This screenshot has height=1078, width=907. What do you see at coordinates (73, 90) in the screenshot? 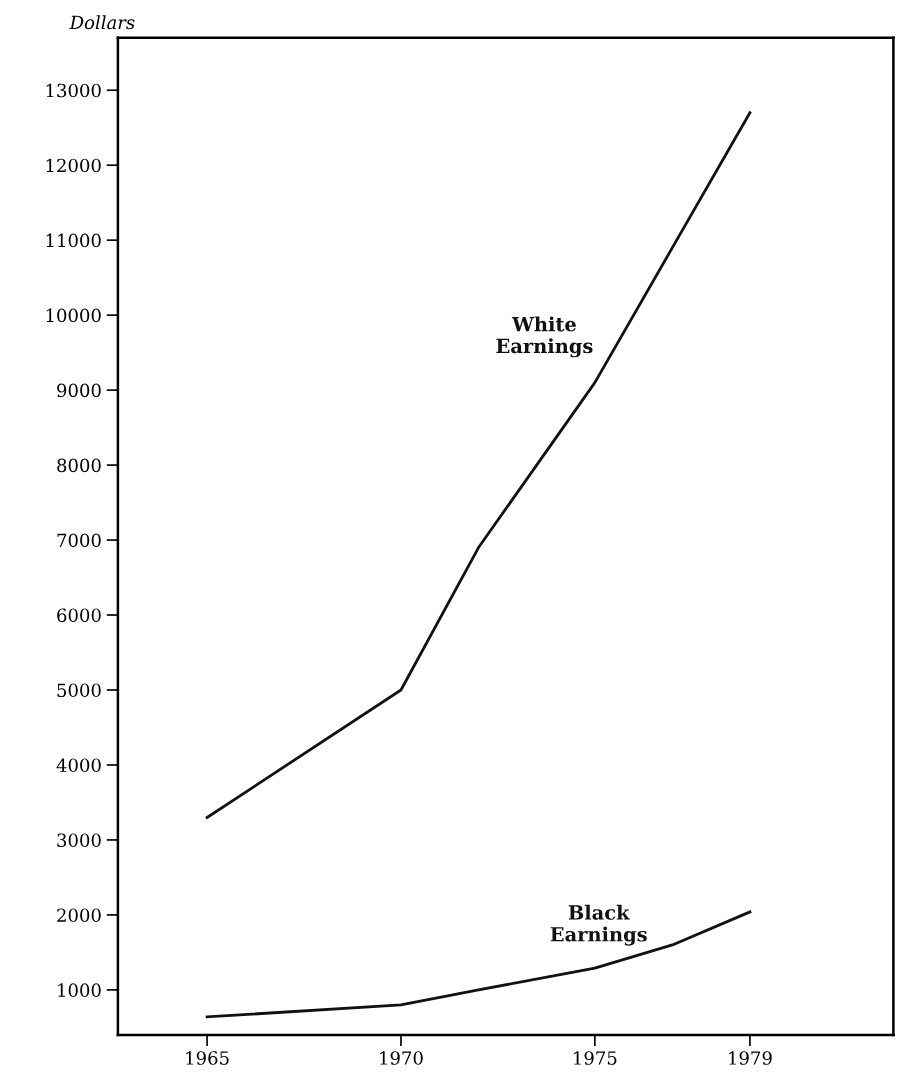
I see `y-tick-label: 13000` at bounding box center [73, 90].